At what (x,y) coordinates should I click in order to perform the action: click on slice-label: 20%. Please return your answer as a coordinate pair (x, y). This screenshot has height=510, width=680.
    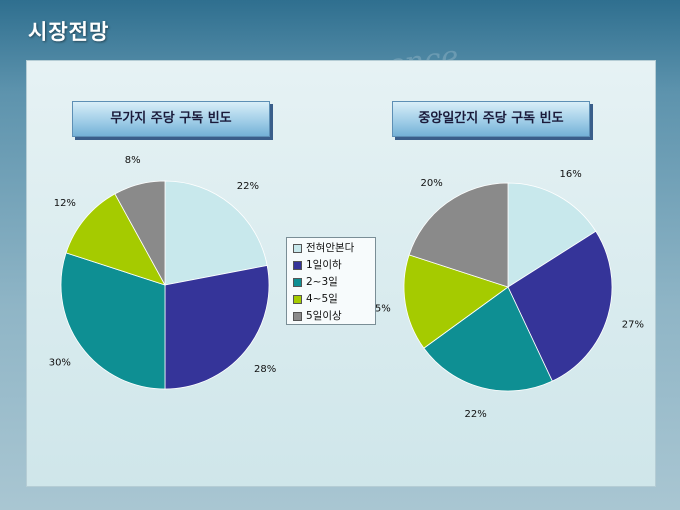
    Looking at the image, I should click on (431, 183).